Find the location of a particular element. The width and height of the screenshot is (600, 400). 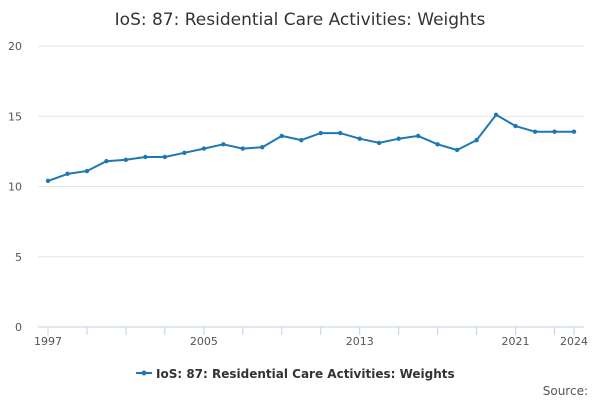

y-tick-label: 10 is located at coordinates (15, 187).